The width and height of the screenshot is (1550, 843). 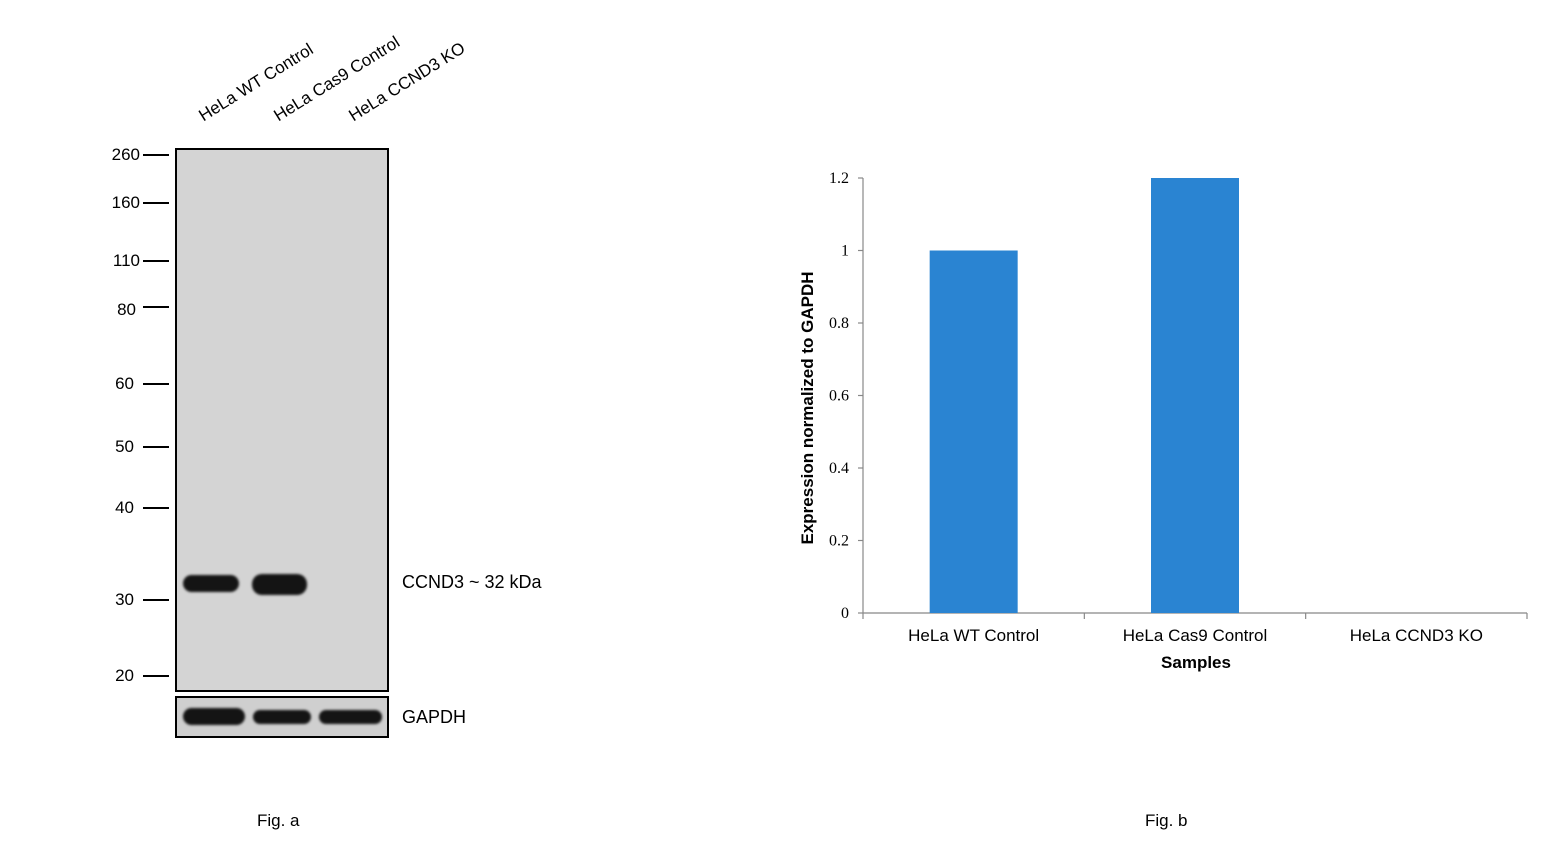 What do you see at coordinates (124, 383) in the screenshot?
I see `mw-marker-60: 60` at bounding box center [124, 383].